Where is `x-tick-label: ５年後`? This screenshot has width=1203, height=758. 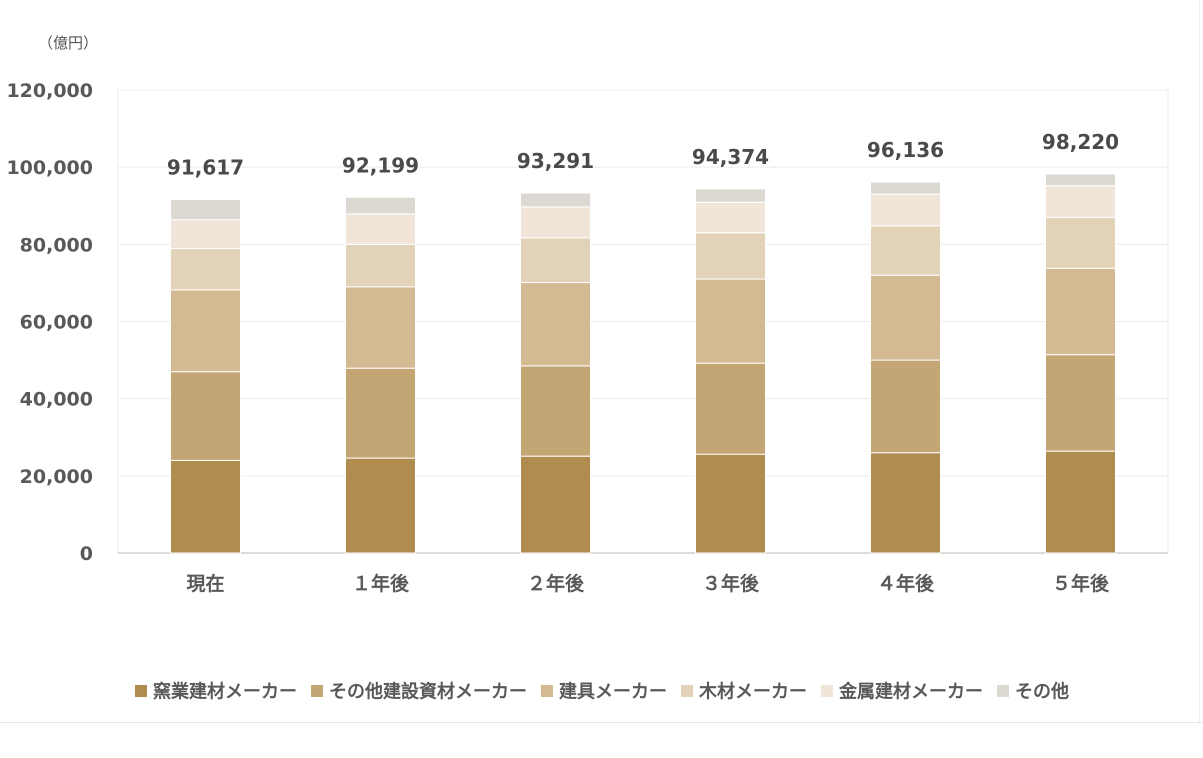
x-tick-label: ５年後 is located at coordinates (1081, 583).